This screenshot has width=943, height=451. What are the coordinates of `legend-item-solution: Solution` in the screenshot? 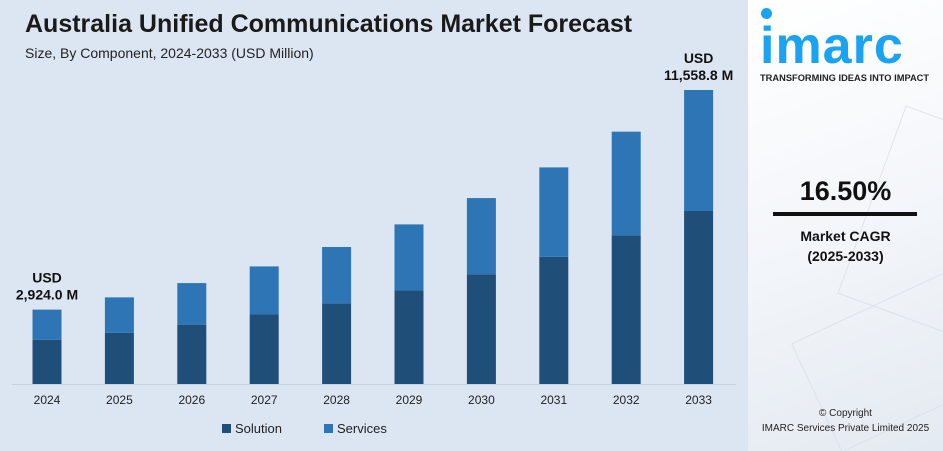 It's located at (252, 428).